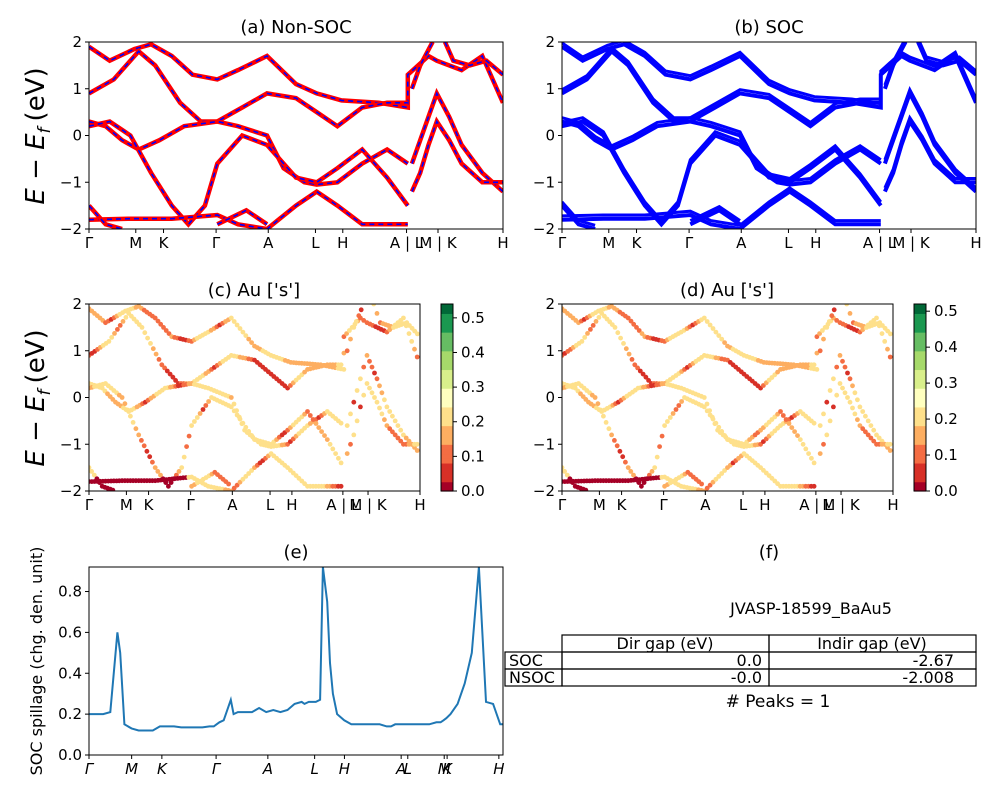 The width and height of the screenshot is (1000, 800). What do you see at coordinates (920, 397) in the screenshot?
I see `colorbar-frame` at bounding box center [920, 397].